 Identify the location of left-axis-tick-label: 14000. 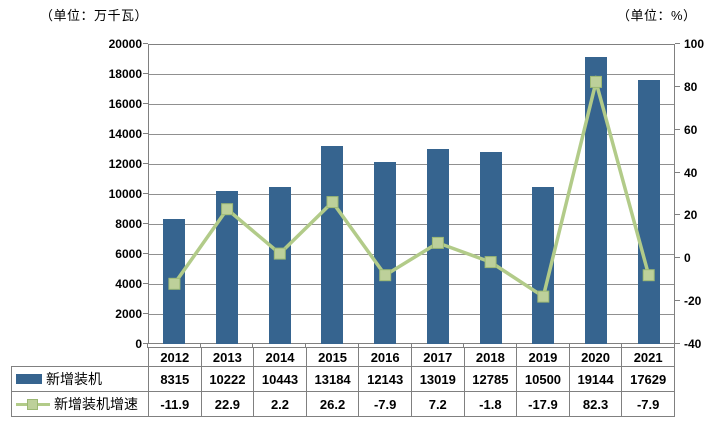
(125, 134).